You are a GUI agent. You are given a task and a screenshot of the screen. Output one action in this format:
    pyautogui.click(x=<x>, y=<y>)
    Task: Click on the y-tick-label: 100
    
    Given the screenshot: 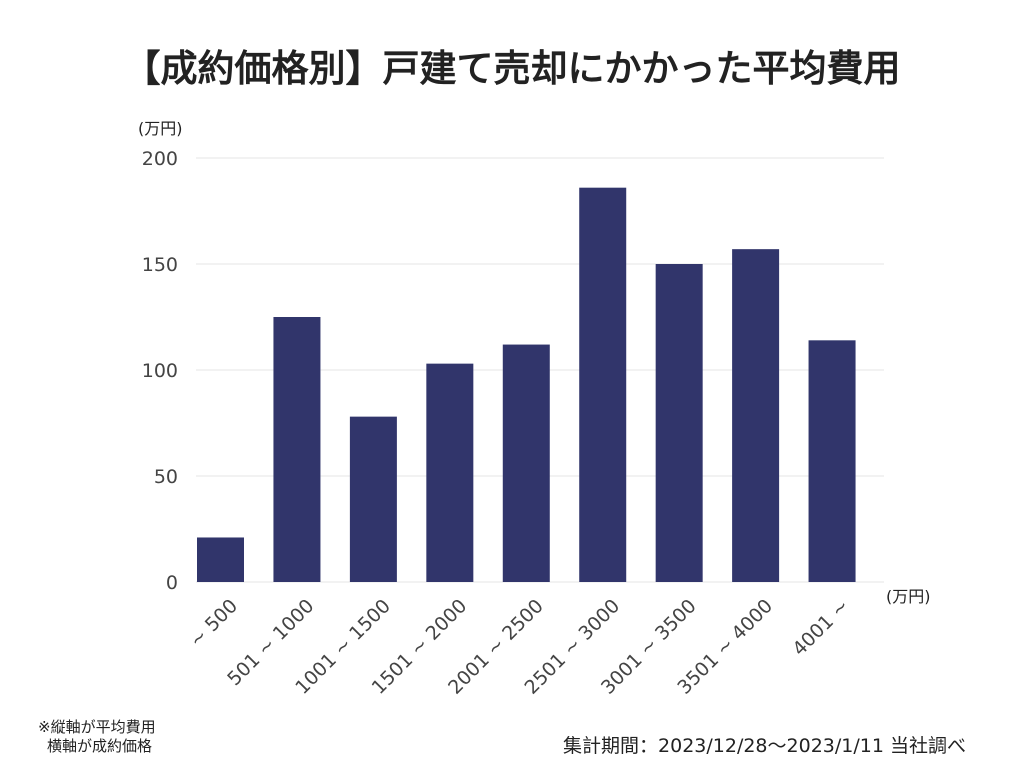 What is the action you would take?
    pyautogui.click(x=160, y=371)
    